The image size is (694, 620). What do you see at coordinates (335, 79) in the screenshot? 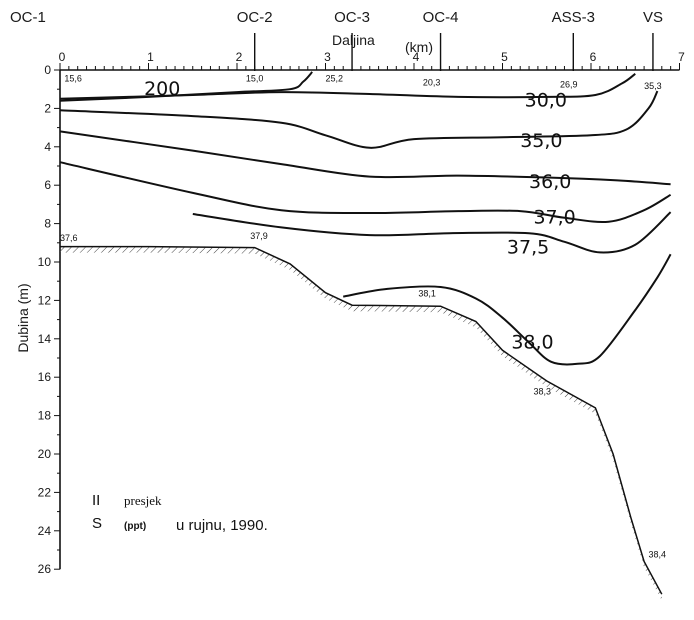
I see `point-value-label: 25,2` at bounding box center [335, 79].